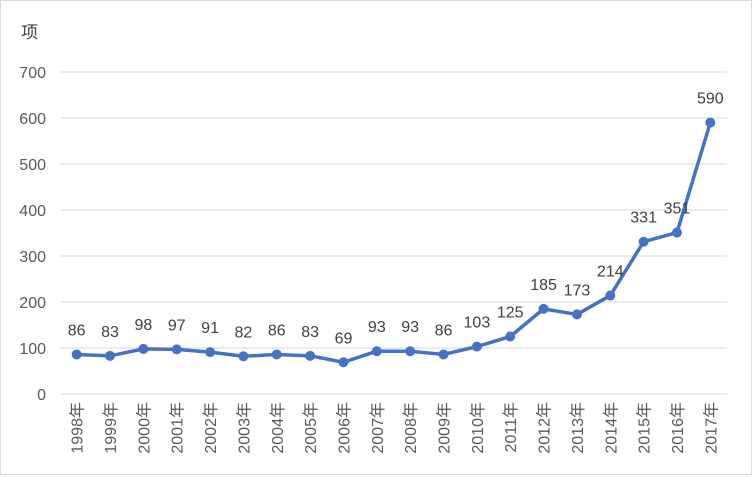  What do you see at coordinates (643, 218) in the screenshot?
I see `data-label: 331` at bounding box center [643, 218].